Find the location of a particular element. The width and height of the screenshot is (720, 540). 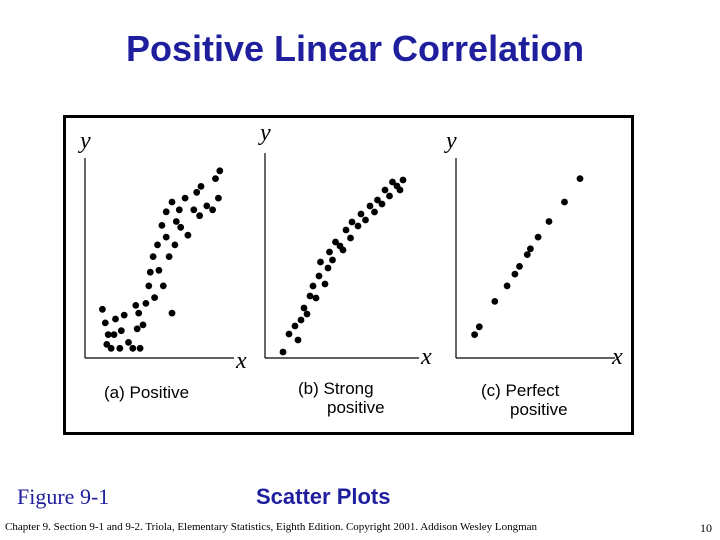

caption-strong-positive: (b) Strong positive is located at coordinates (341, 398).